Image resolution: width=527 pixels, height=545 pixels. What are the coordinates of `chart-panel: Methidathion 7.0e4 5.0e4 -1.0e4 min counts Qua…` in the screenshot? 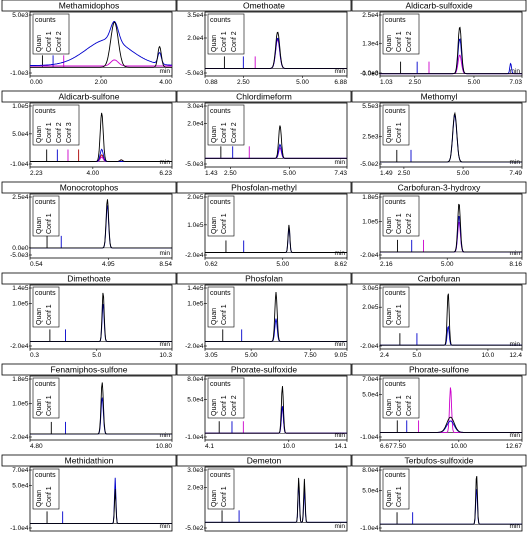 It's located at (89, 493).